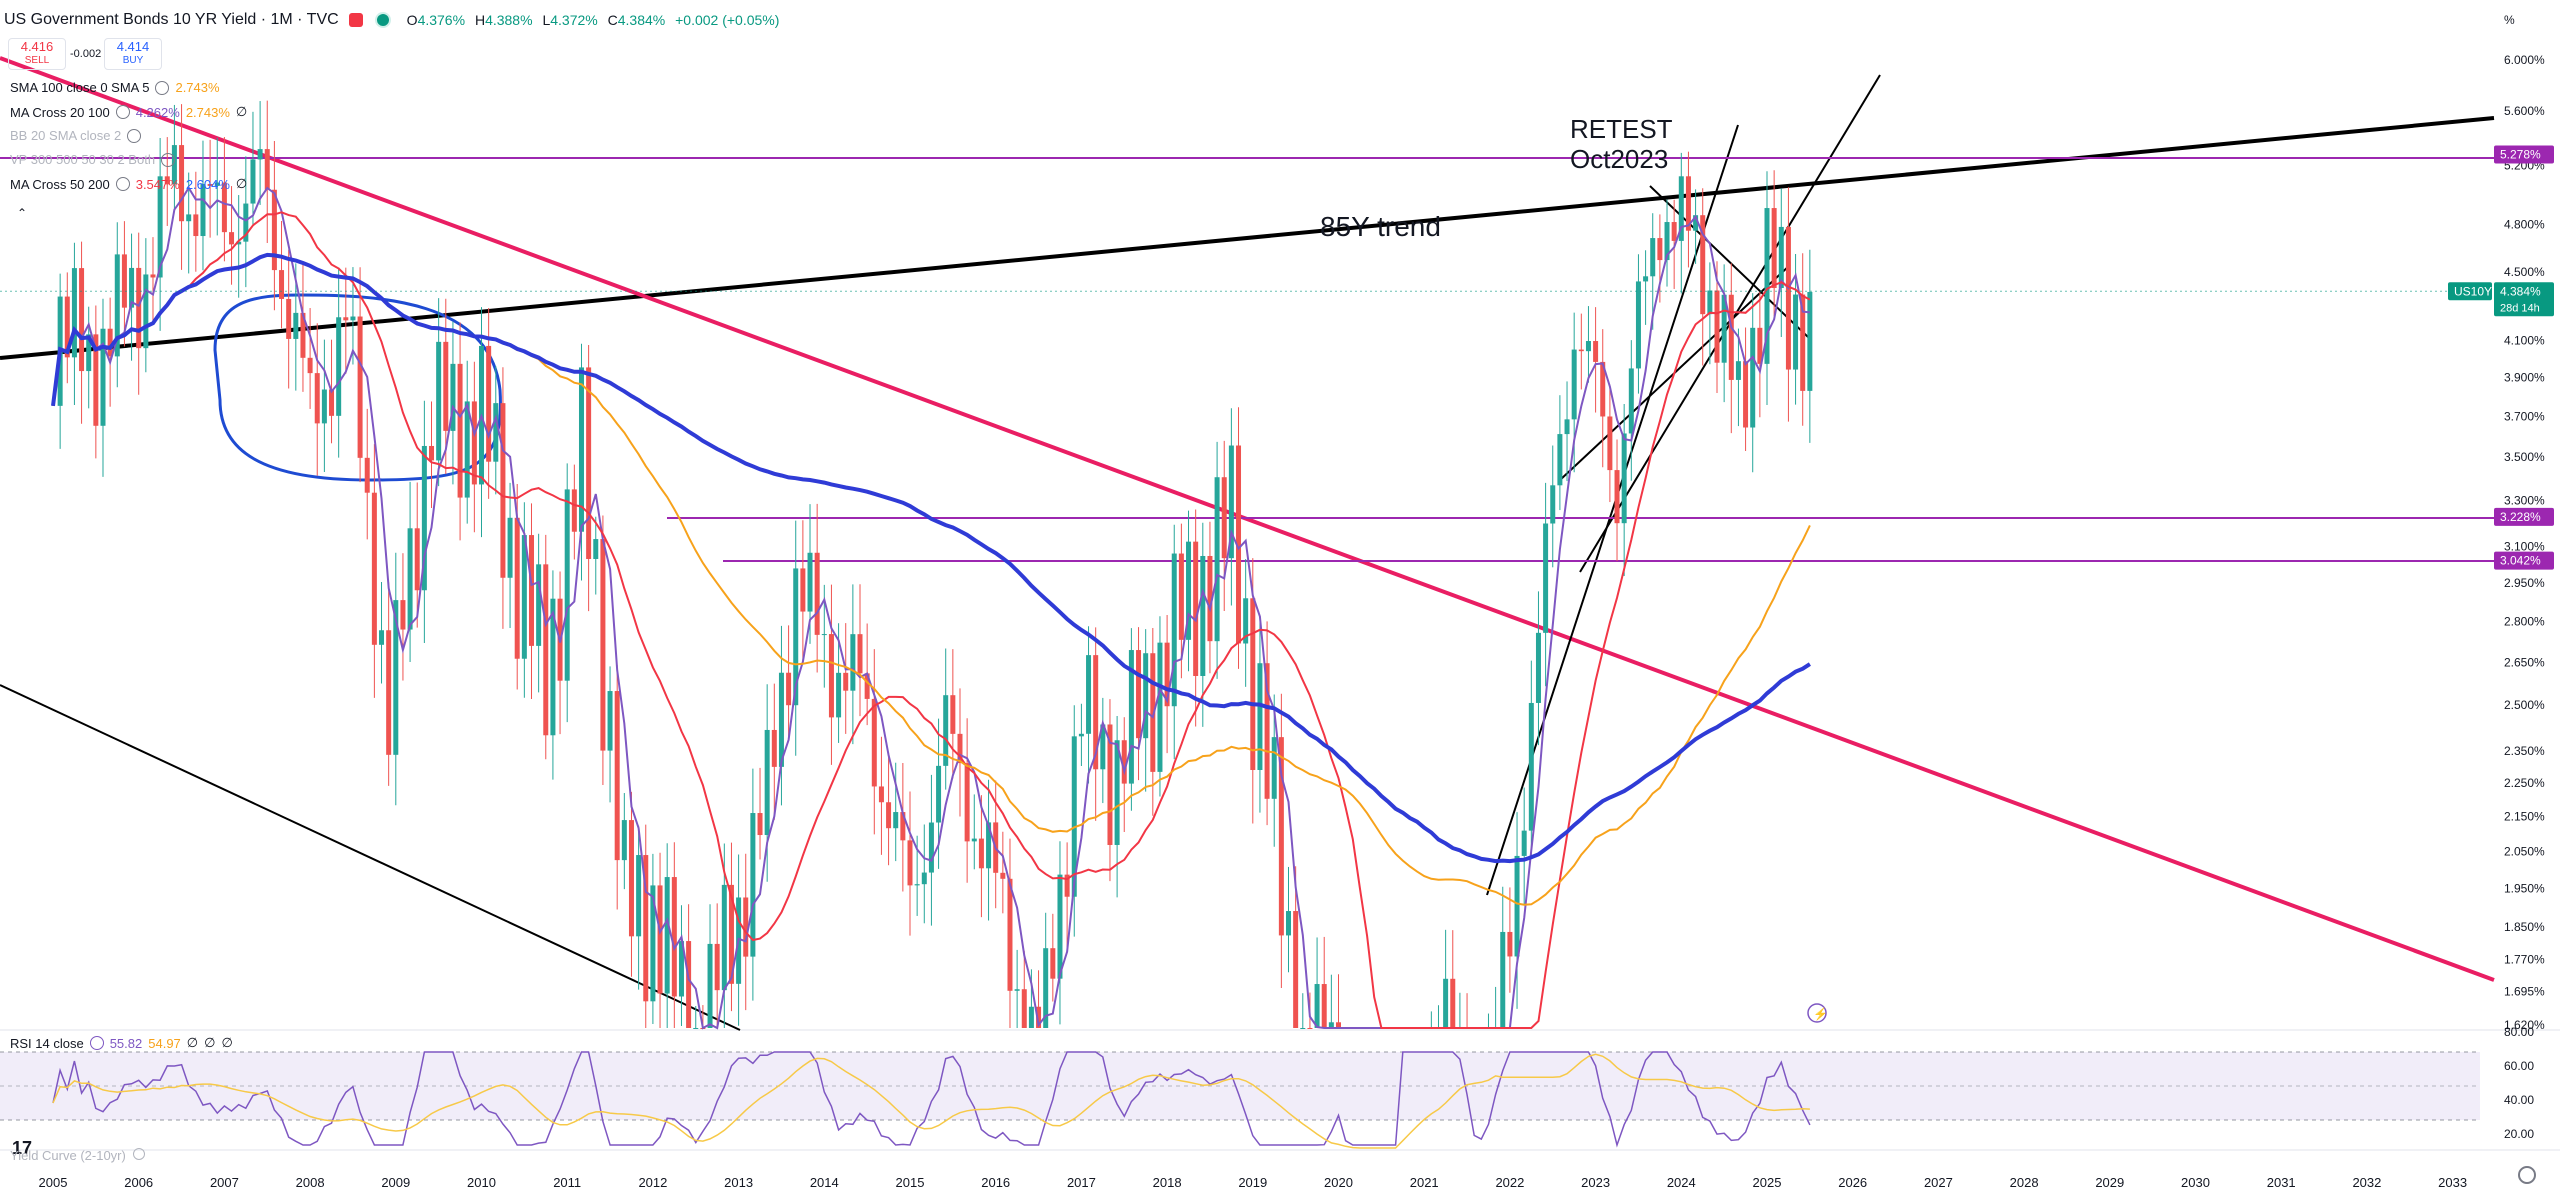  What do you see at coordinates (60, 112) in the screenshot?
I see `indicator-name: MA Cross 20 100` at bounding box center [60, 112].